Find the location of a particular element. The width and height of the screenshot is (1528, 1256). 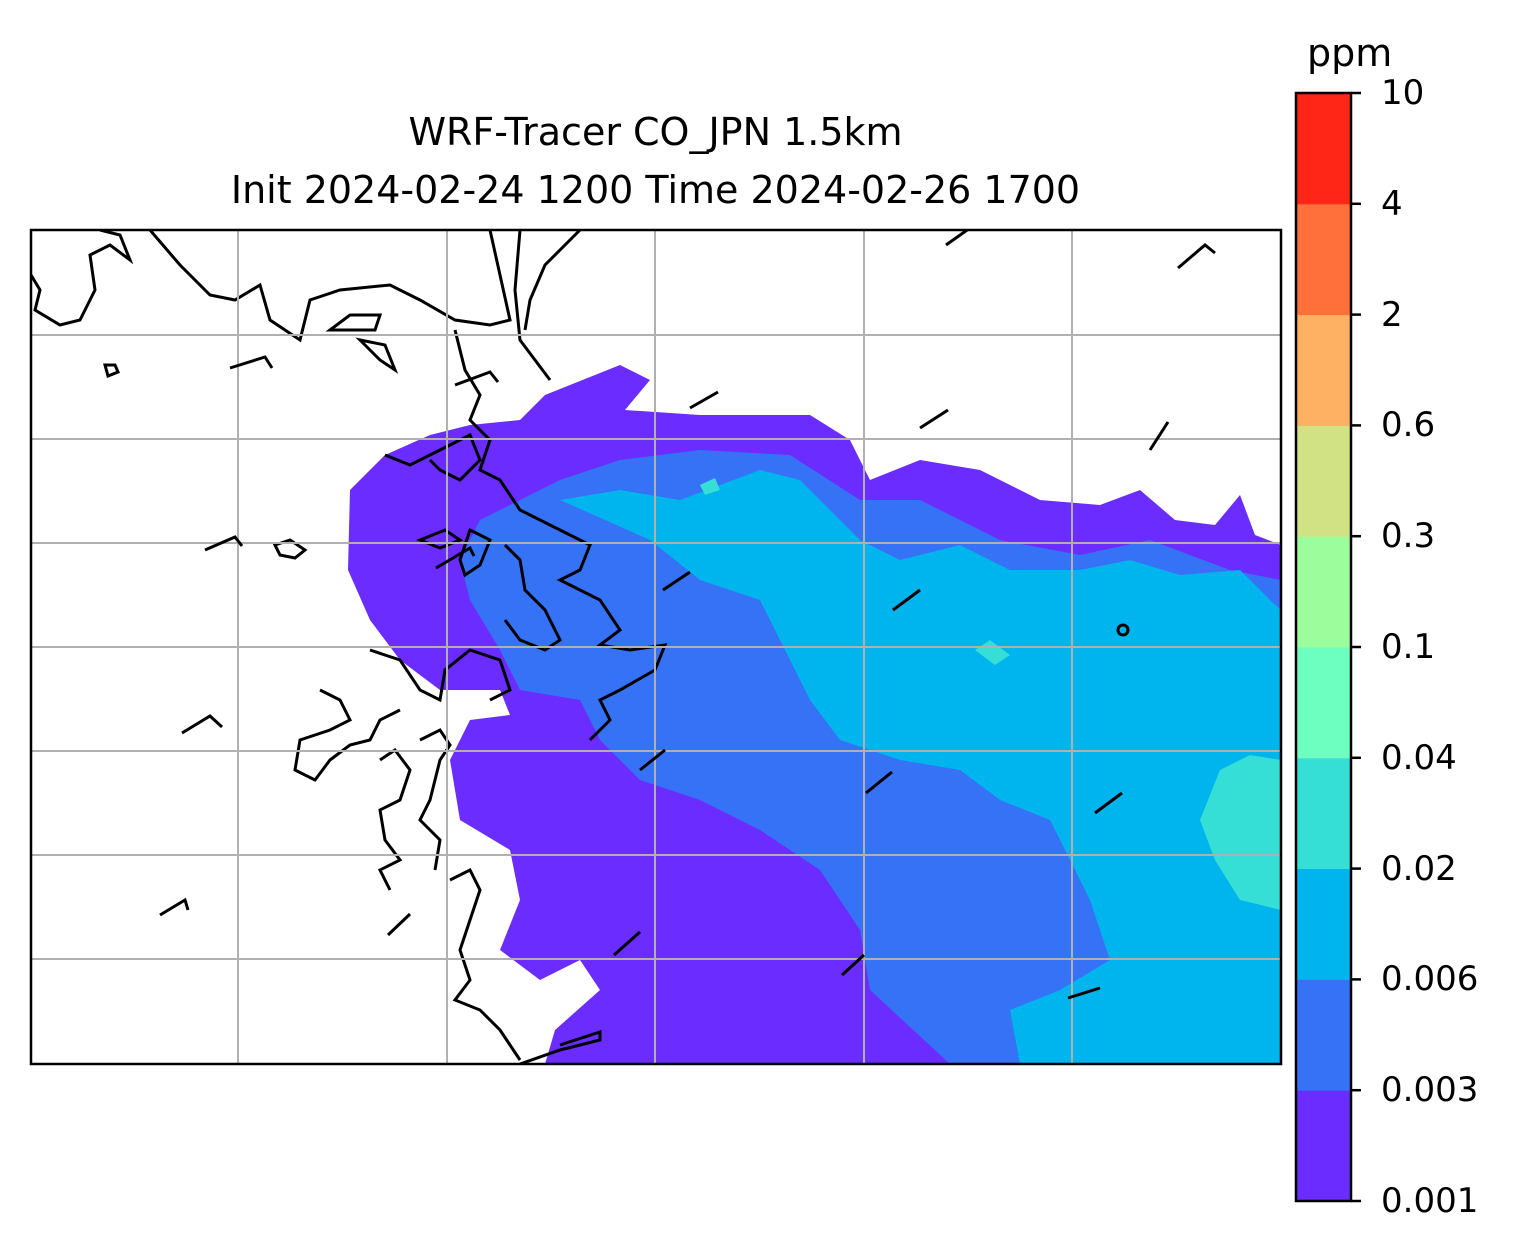

colorbar-tick-label: 0.001 is located at coordinates (1430, 1201).